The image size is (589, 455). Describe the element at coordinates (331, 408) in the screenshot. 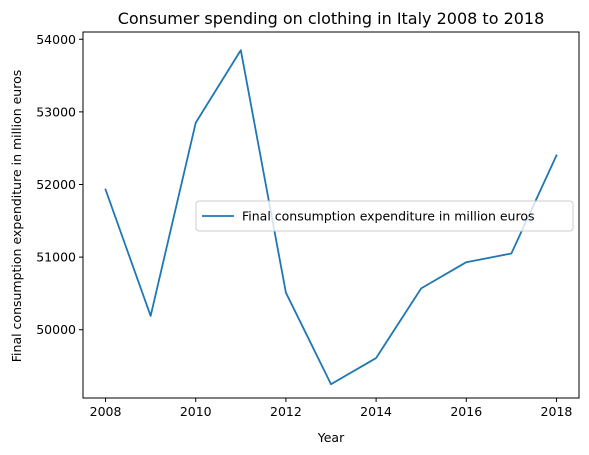

I see `x-axis: 2008 2010 2012 2014 2016 2018` at that location.